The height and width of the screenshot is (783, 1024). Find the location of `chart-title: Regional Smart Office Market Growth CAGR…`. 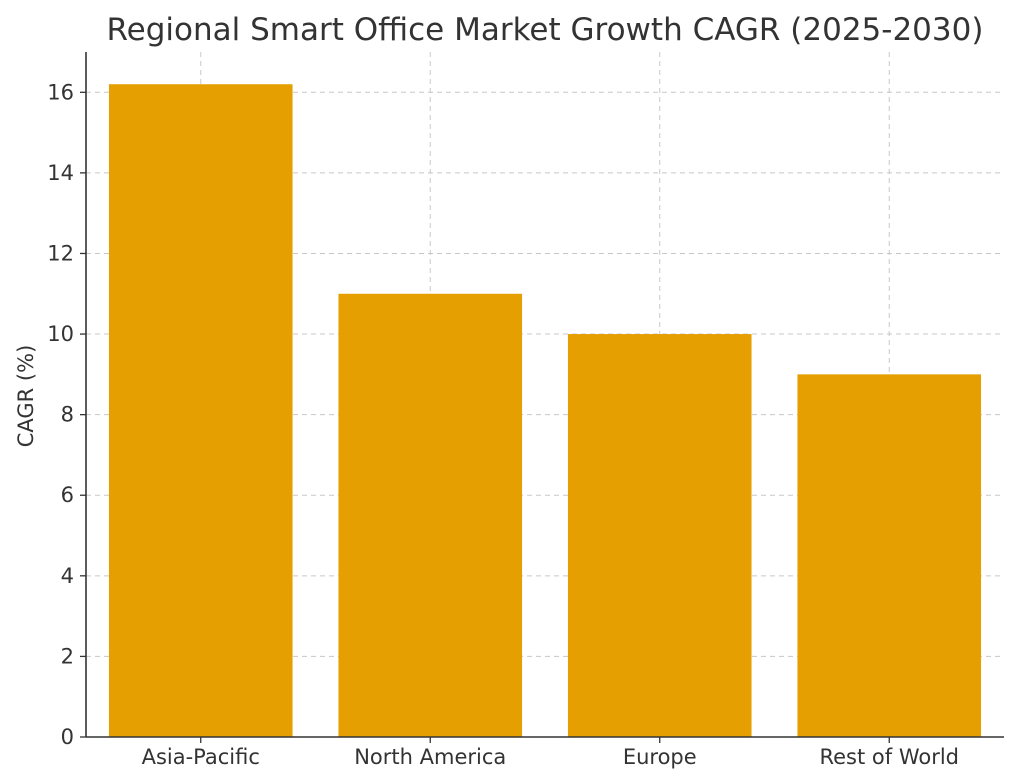

chart-title: Regional Smart Office Market Growth CAGR… is located at coordinates (545, 30).